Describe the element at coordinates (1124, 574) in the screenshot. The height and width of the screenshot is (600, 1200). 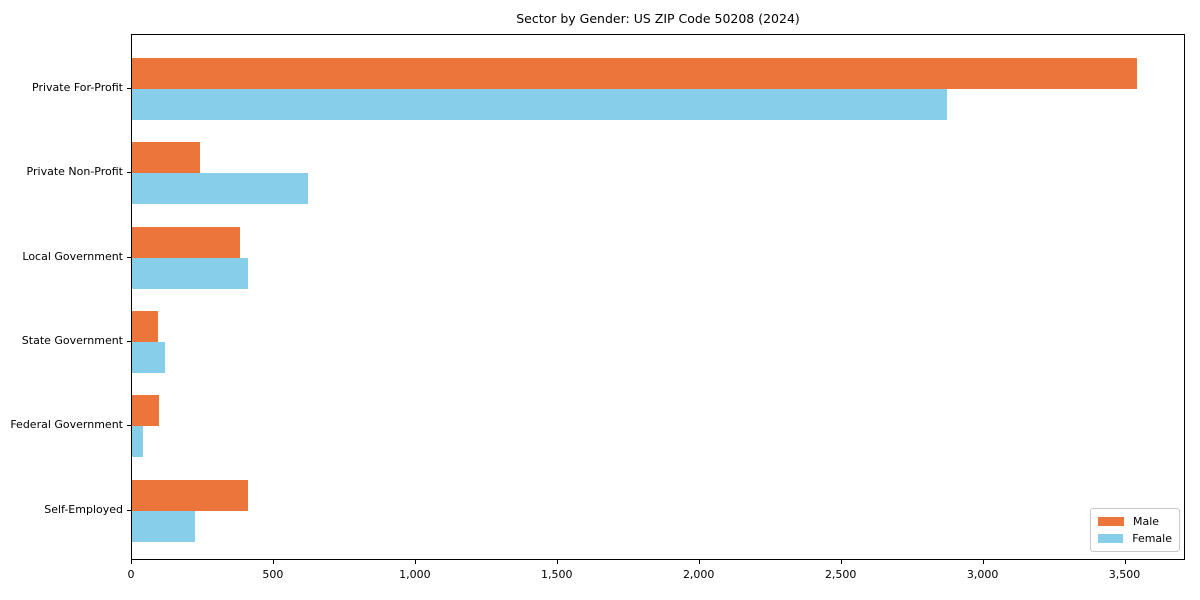
I see `x-tick-label: 3,500` at that location.